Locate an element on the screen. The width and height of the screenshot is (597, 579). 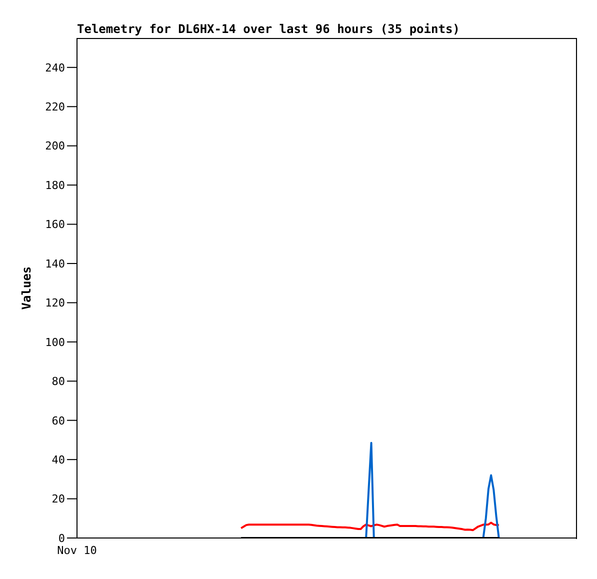
x-tick-label: Nov 10 is located at coordinates (77, 550).